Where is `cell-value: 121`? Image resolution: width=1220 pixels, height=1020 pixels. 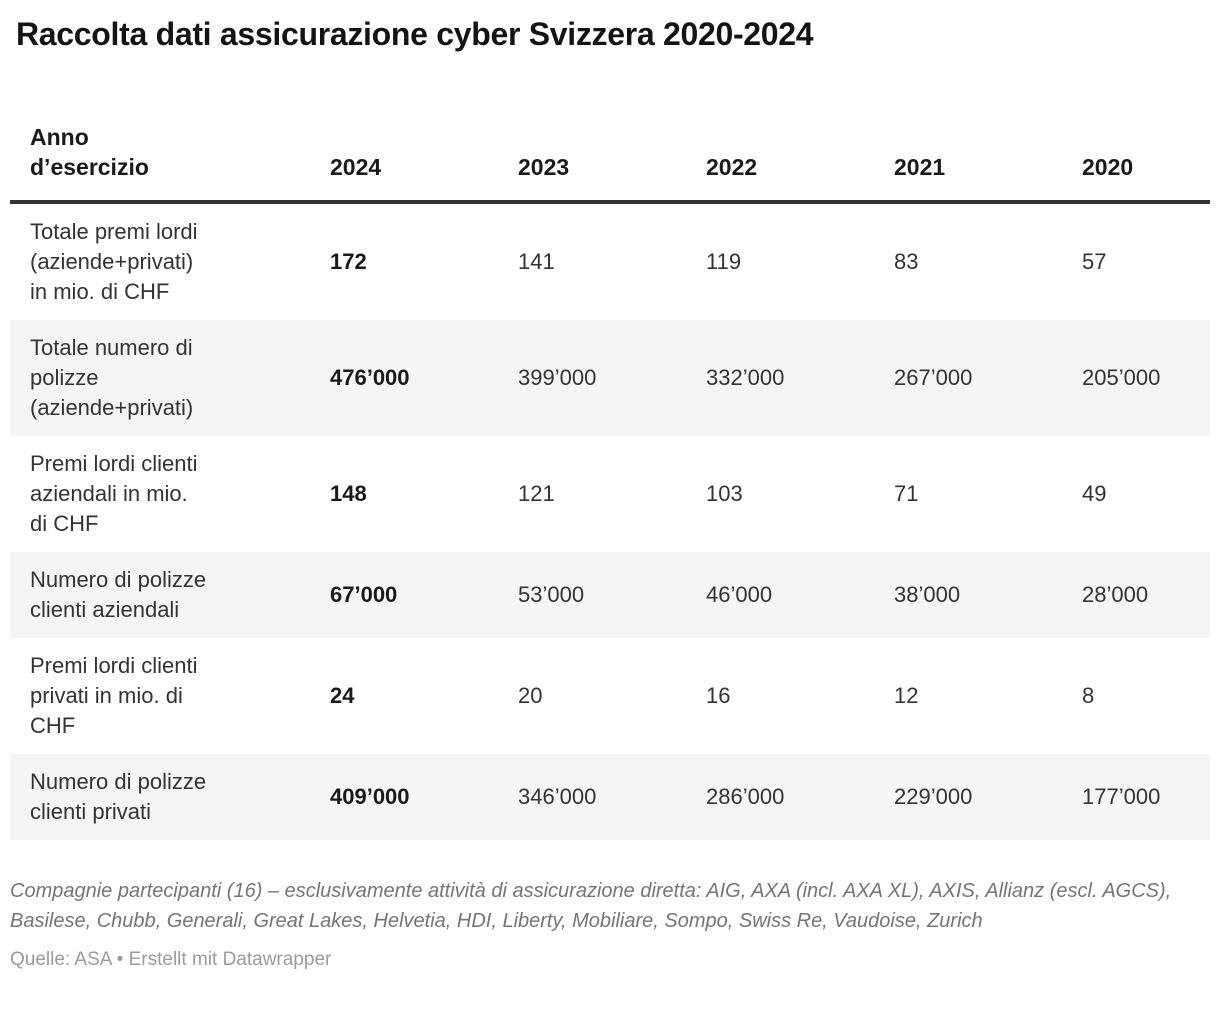 cell-value: 121 is located at coordinates (536, 493).